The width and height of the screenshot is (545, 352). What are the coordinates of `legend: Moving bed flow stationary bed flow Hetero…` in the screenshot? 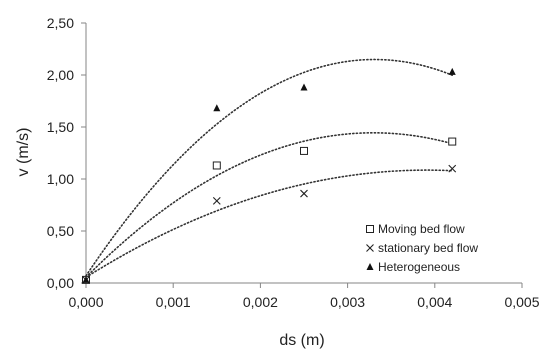 It's located at (422, 248).